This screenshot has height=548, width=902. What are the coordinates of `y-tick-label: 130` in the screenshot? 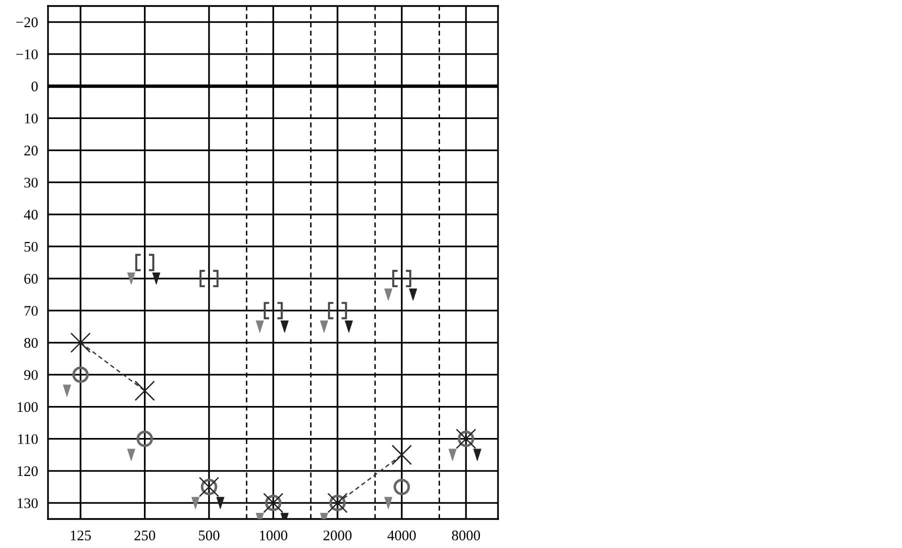 It's located at (28, 503).